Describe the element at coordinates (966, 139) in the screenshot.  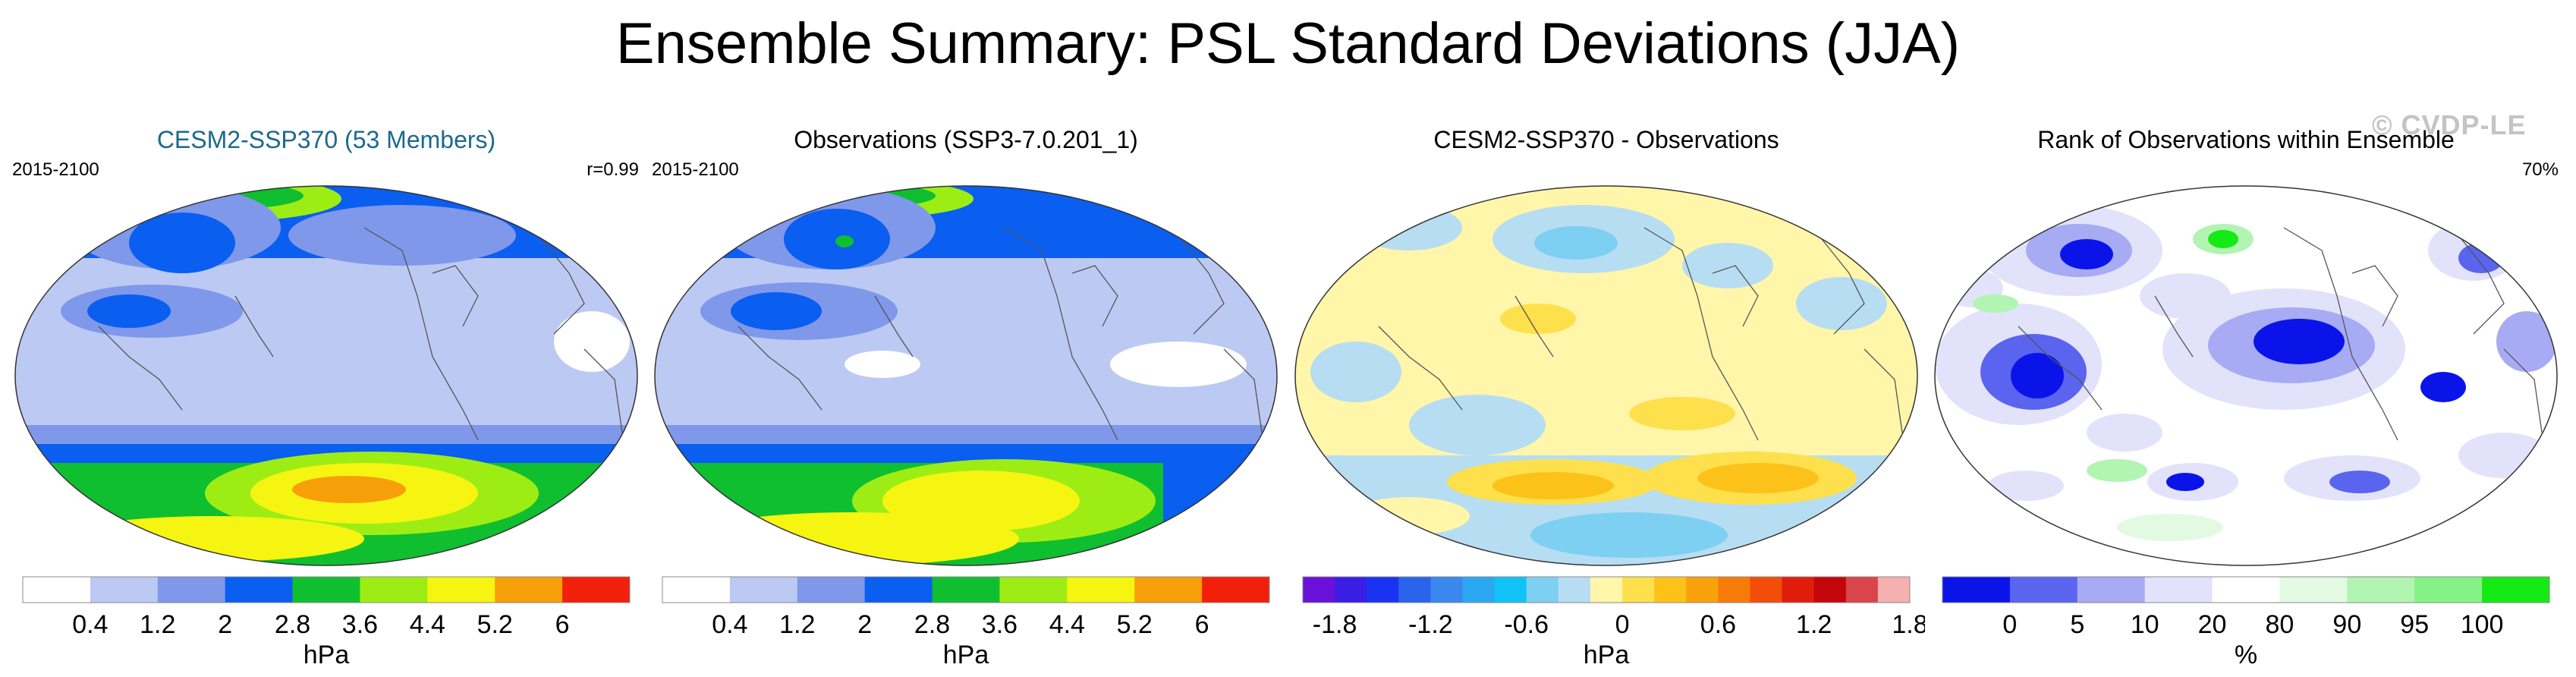
I see `panel-title: Observations (SSP3-7.0.201_1)` at that location.